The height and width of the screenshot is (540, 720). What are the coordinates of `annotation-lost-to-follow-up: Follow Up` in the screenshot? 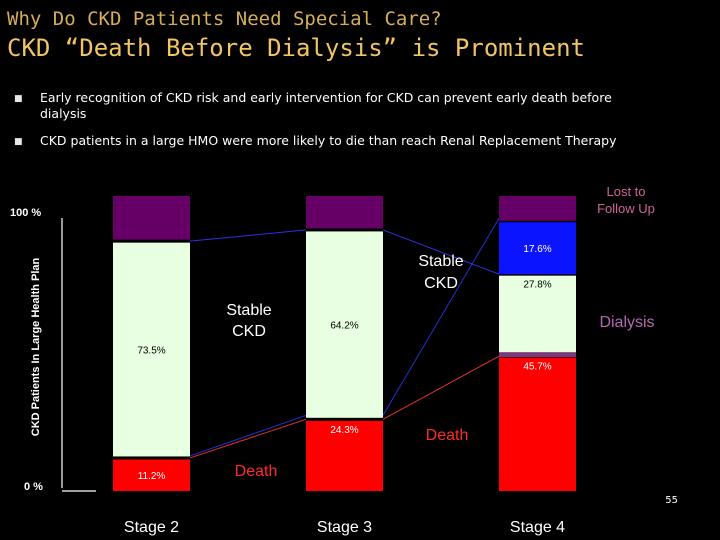 It's located at (626, 208).